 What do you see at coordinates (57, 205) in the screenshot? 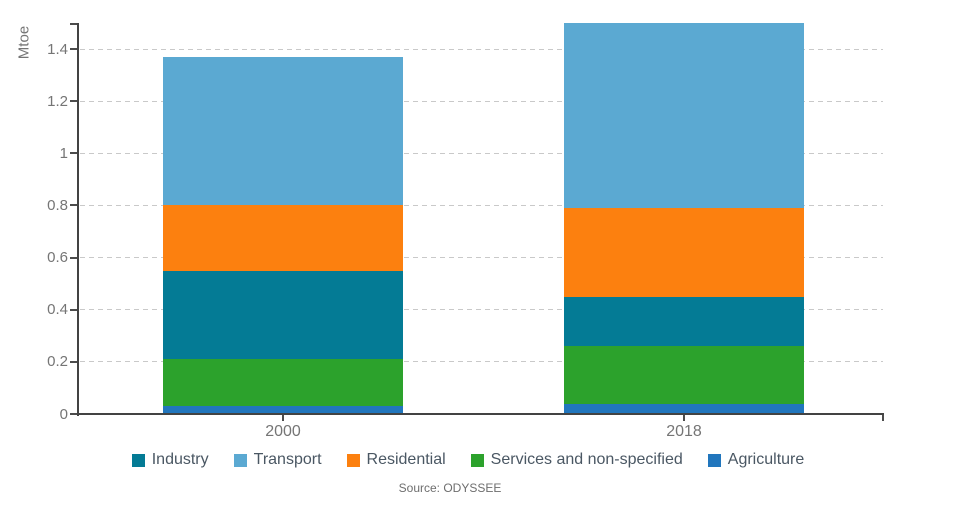
I see `y-tick-label: 0.8` at bounding box center [57, 205].